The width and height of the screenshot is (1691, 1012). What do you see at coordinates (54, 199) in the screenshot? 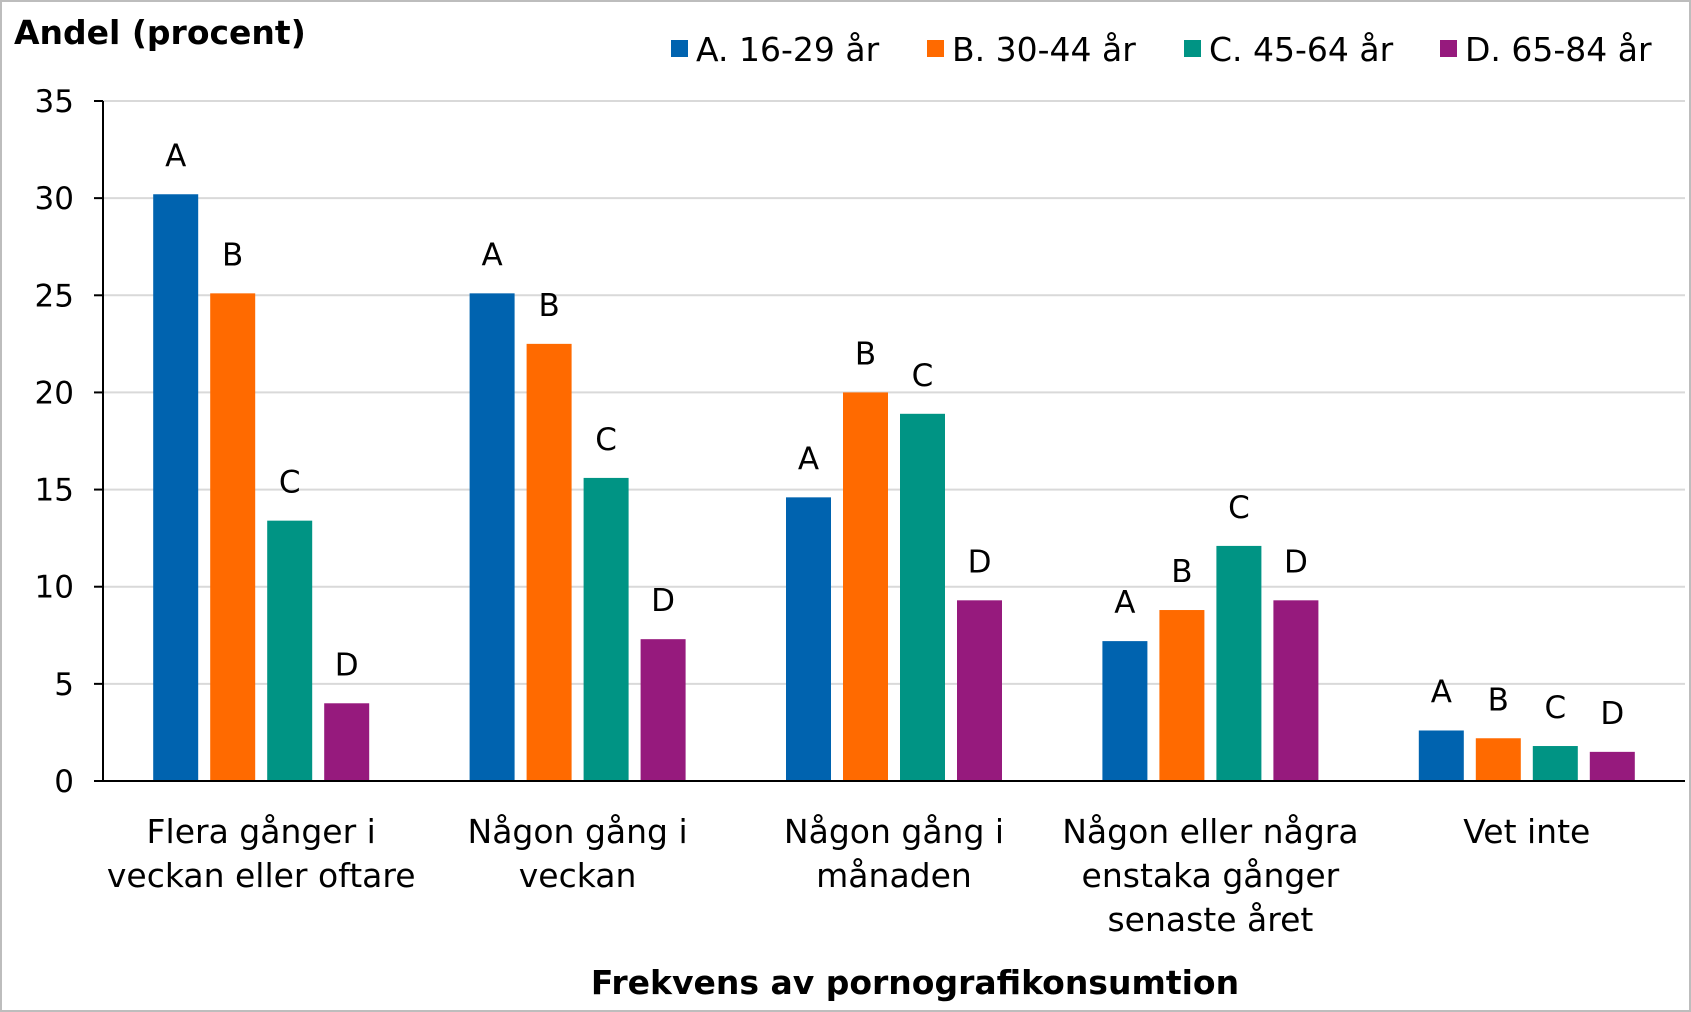
I see `y-tick-label: 30` at bounding box center [54, 199].